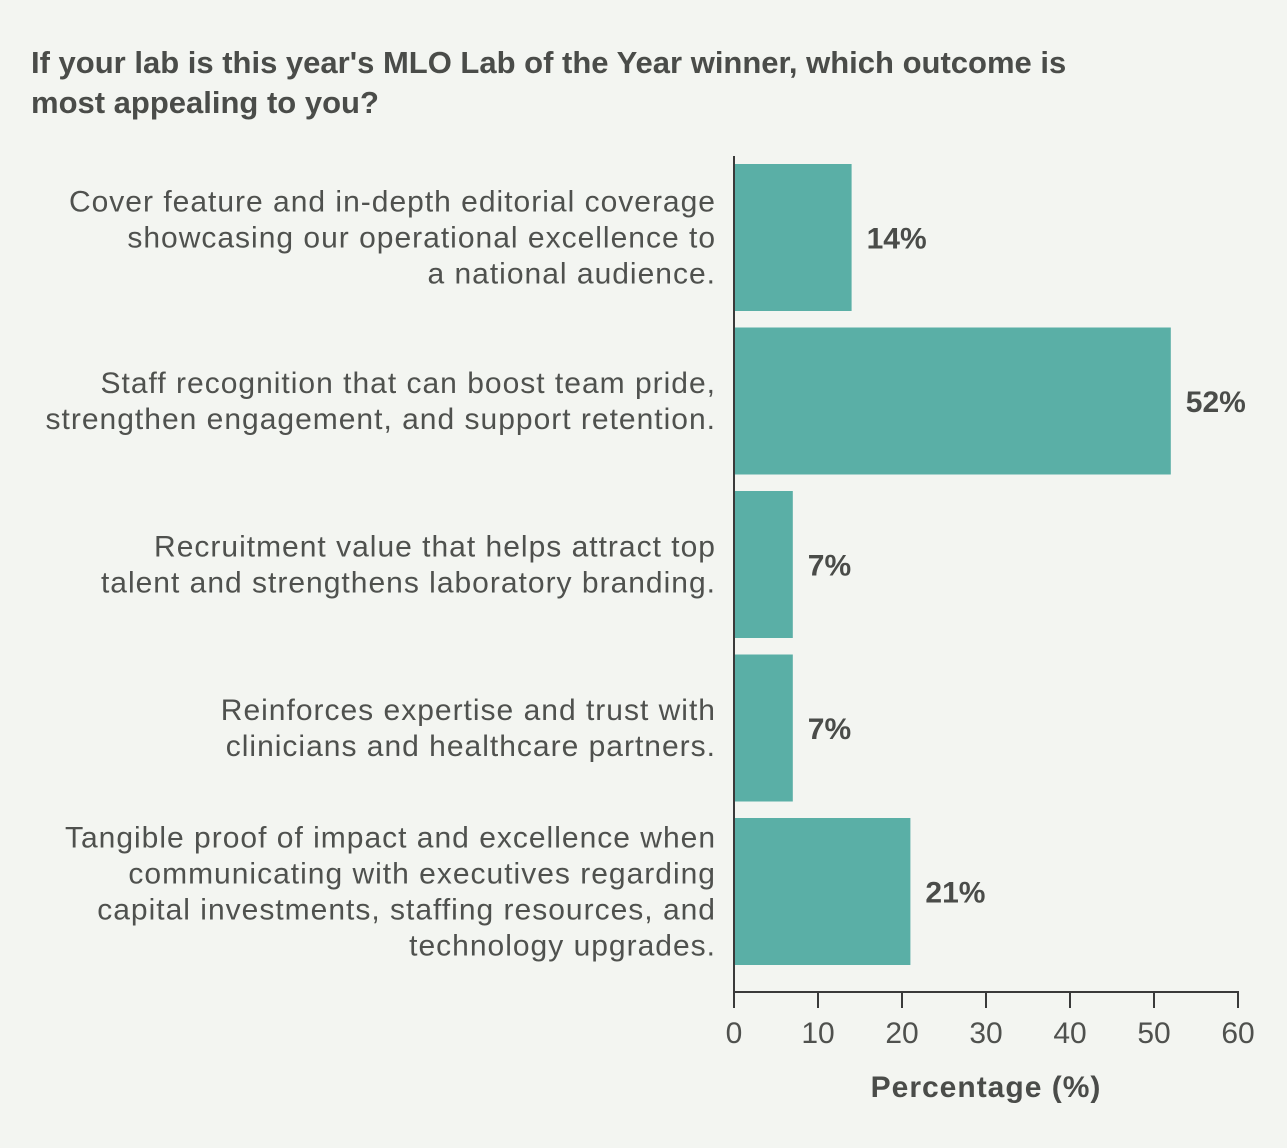 The width and height of the screenshot is (1287, 1148). Describe the element at coordinates (1237, 1033) in the screenshot. I see `x-tick-label: 60` at that location.